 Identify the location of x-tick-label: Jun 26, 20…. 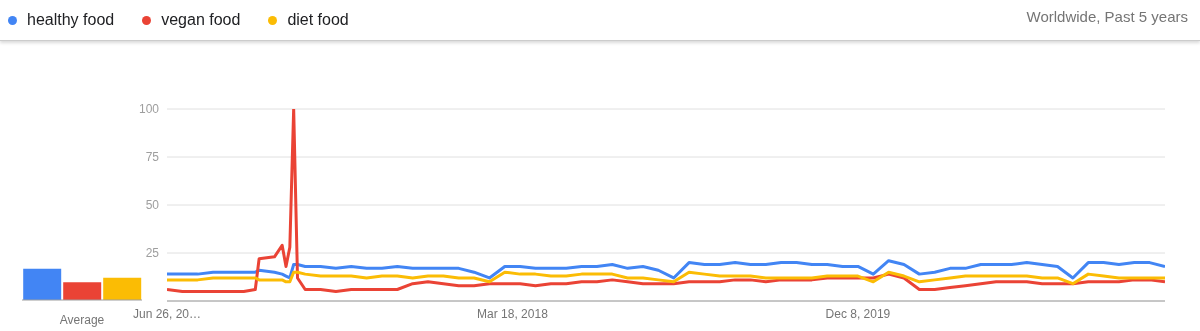
(167, 313).